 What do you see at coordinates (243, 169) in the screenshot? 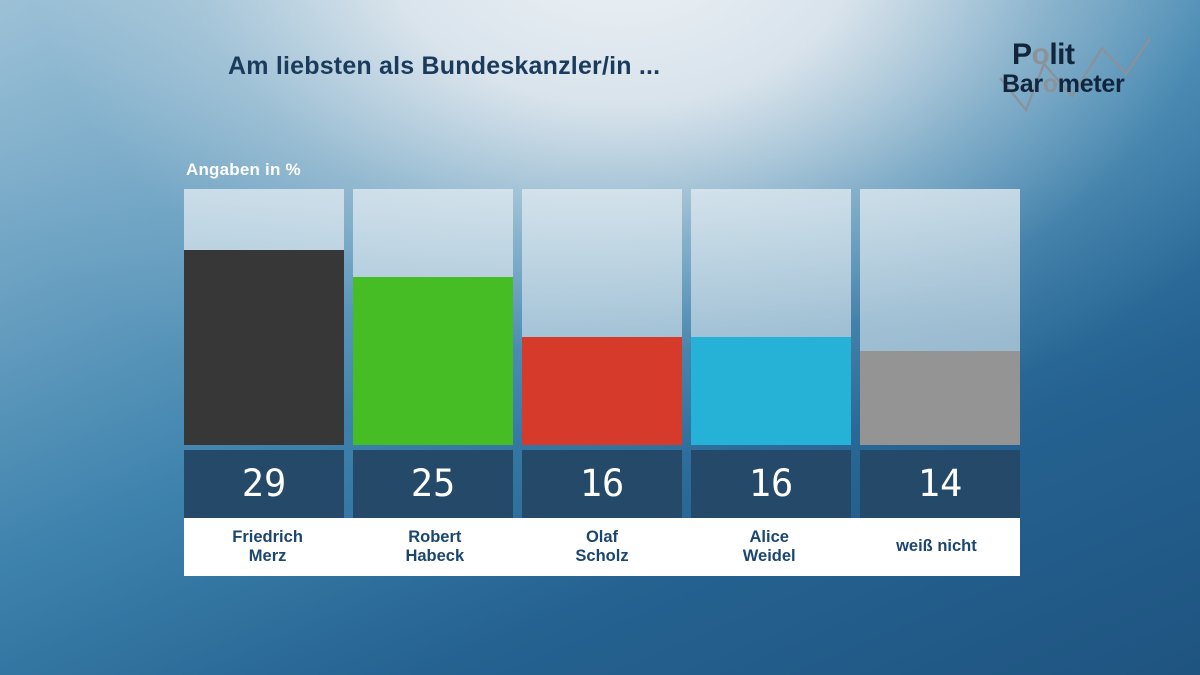
I see `axis-unit-note: Angaben in %` at bounding box center [243, 169].